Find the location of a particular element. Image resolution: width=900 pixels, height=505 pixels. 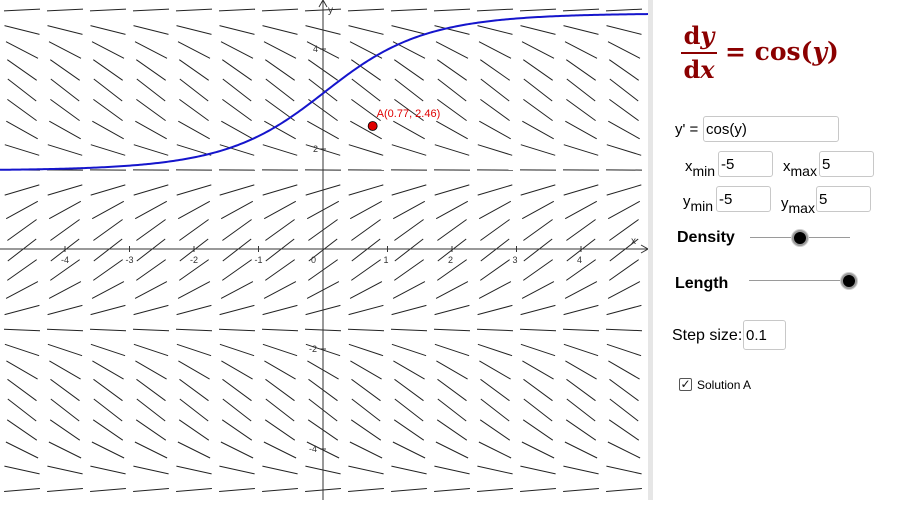

fraction-numerator: dy is located at coordinates (699, 36).